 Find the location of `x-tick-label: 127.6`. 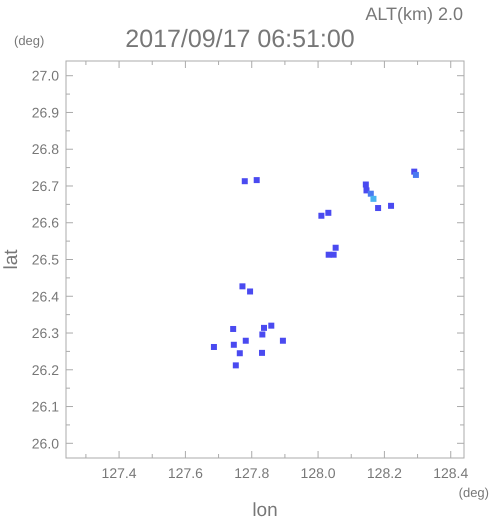

x-tick-label: 127.6 is located at coordinates (186, 473).